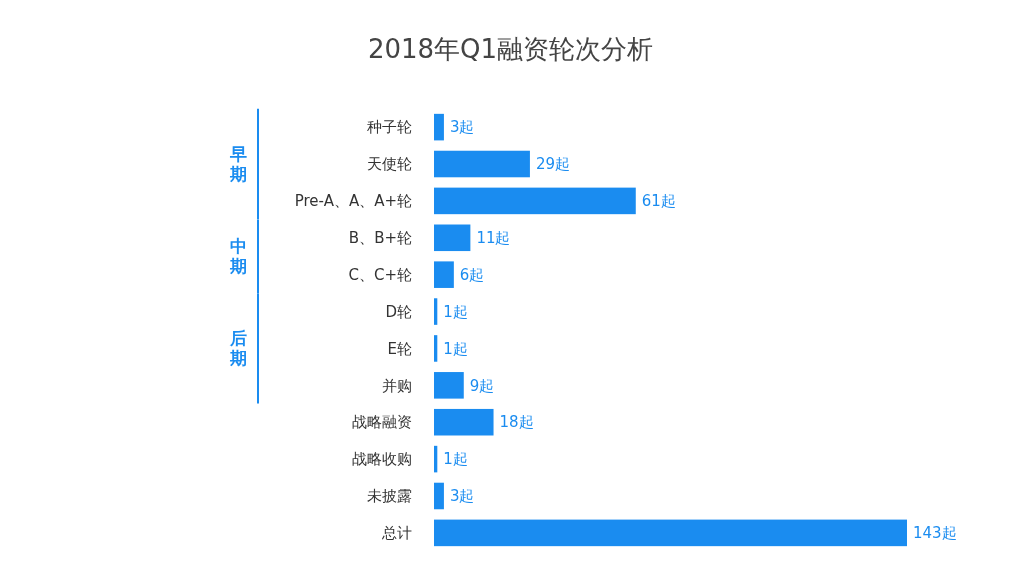 This screenshot has height=571, width=1021. I want to click on y-tick-label: B、B+轮, so click(380, 238).